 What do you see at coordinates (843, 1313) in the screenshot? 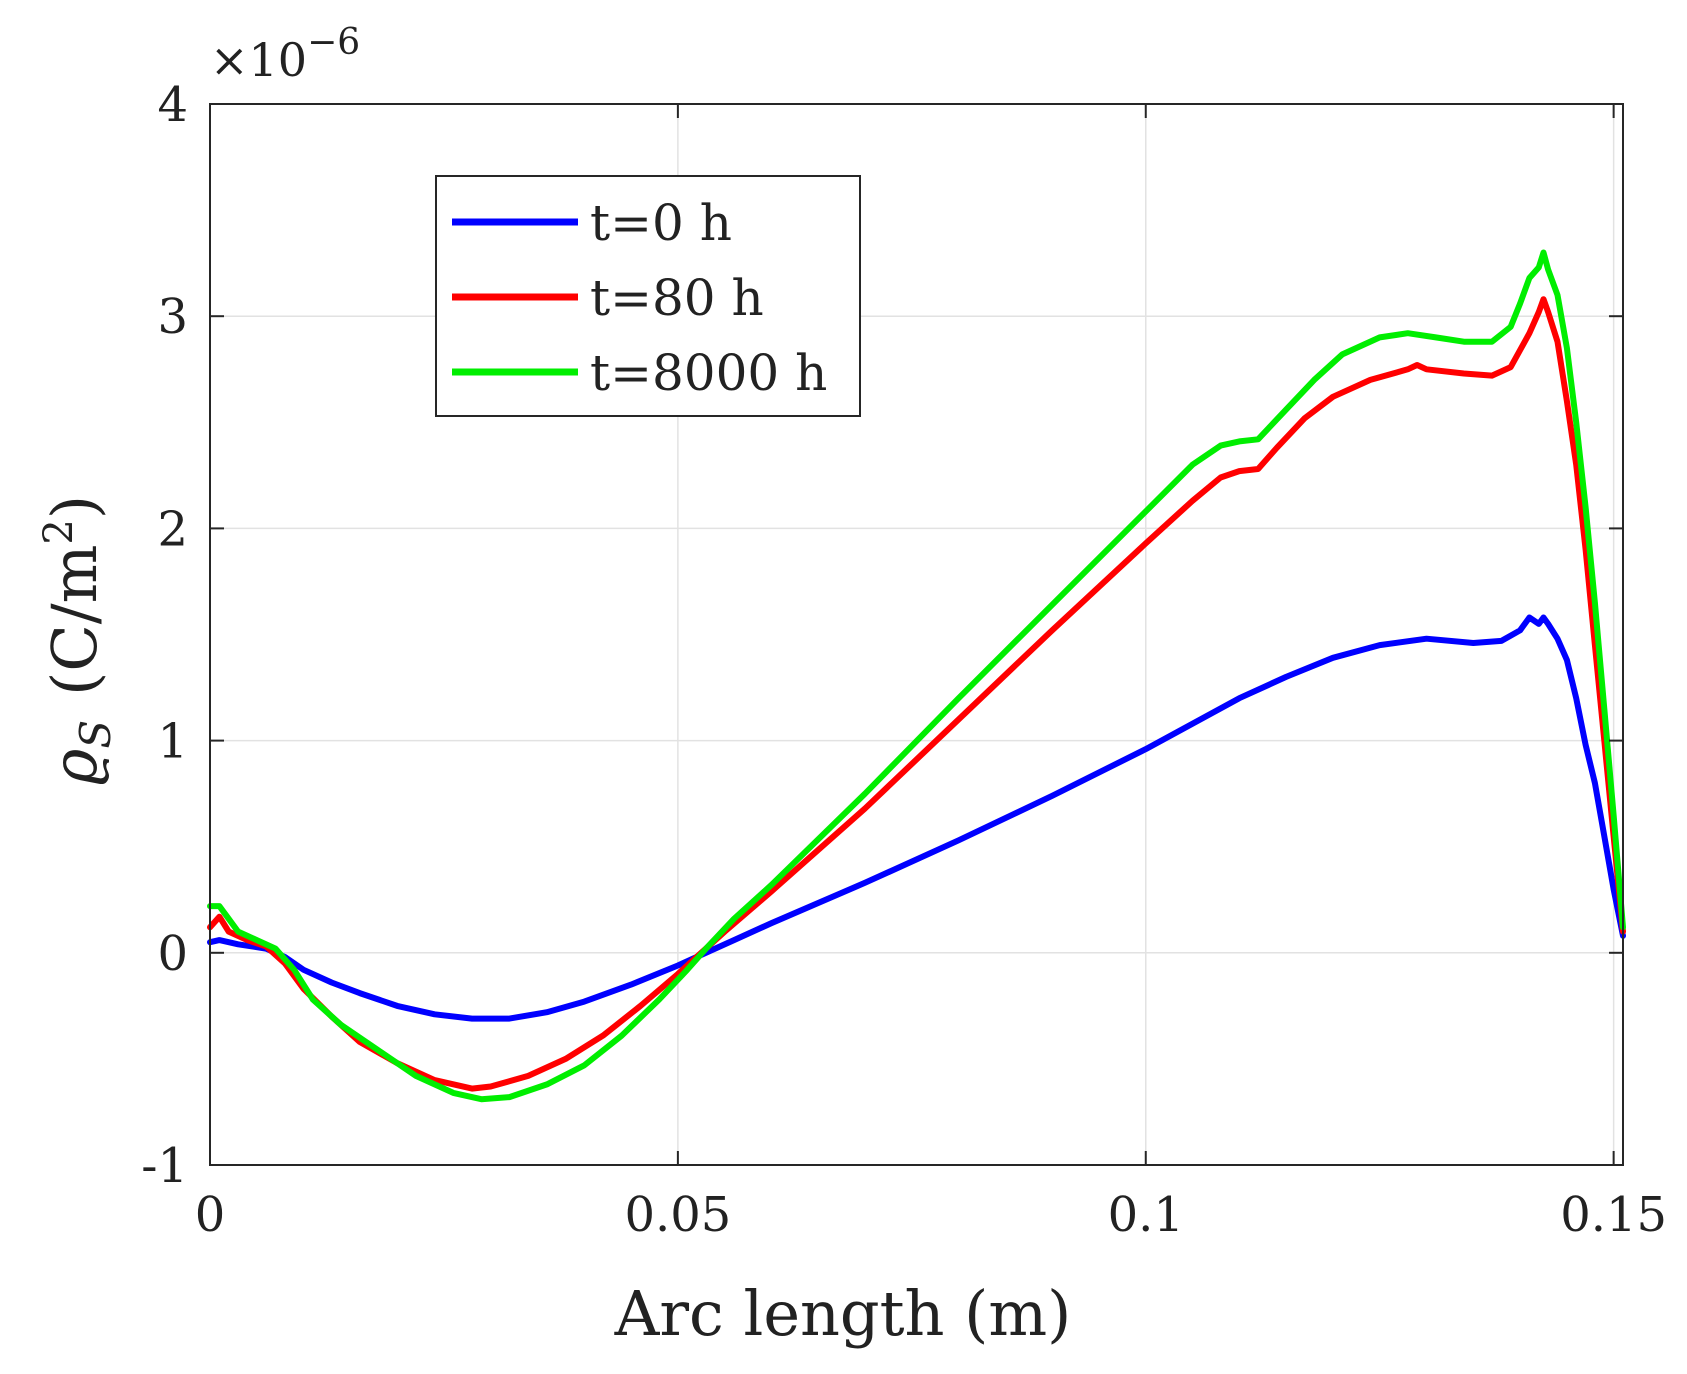
I see `x-axis-title: Arc length (m)` at bounding box center [843, 1313].